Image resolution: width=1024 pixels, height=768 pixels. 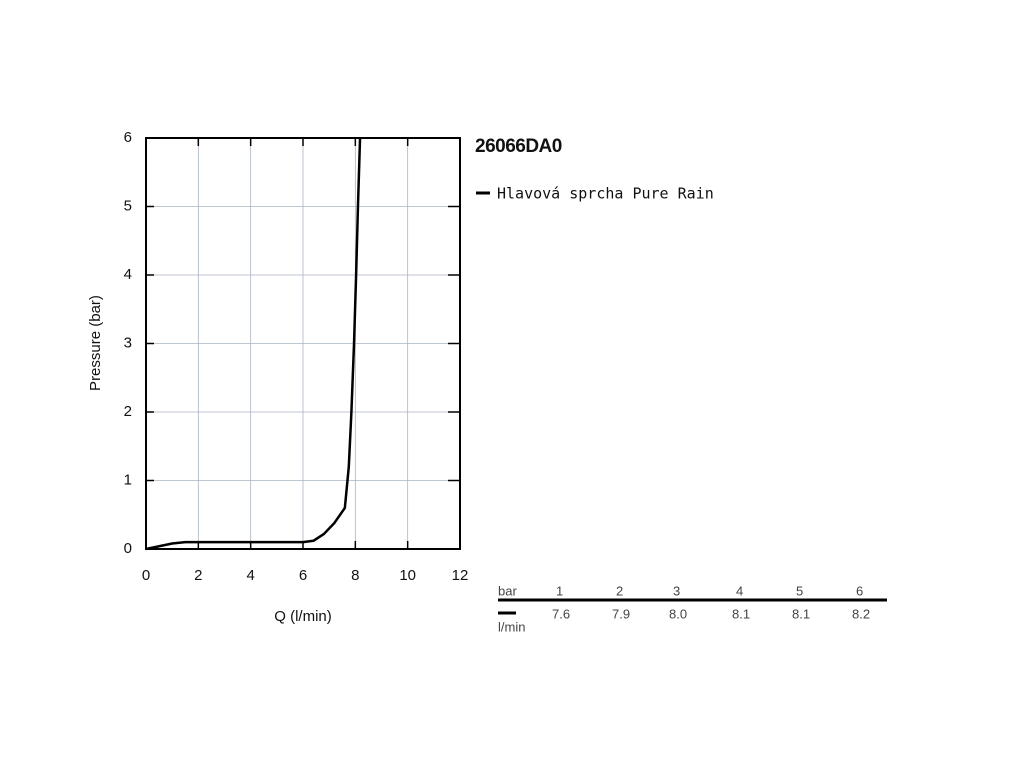 I want to click on table-column-label: 1, so click(x=559, y=590).